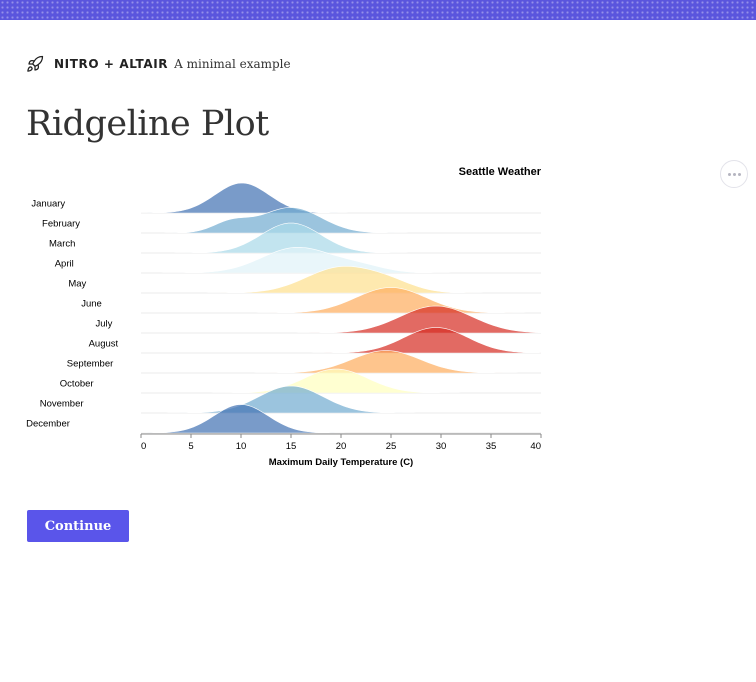 This screenshot has height=682, width=756. What do you see at coordinates (48, 204) in the screenshot?
I see `ridge-label-january: January` at bounding box center [48, 204].